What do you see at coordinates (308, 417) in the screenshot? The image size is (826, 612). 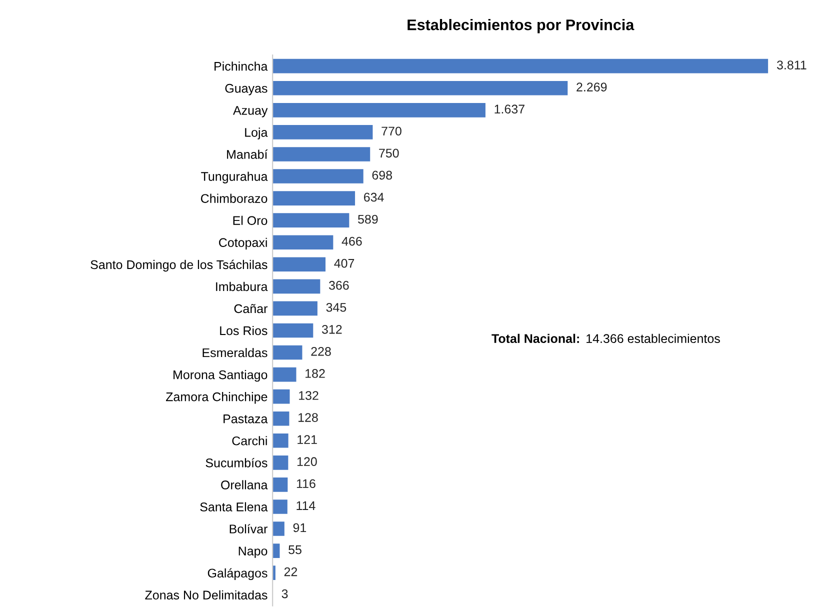 I see `data-label: 128` at bounding box center [308, 417].